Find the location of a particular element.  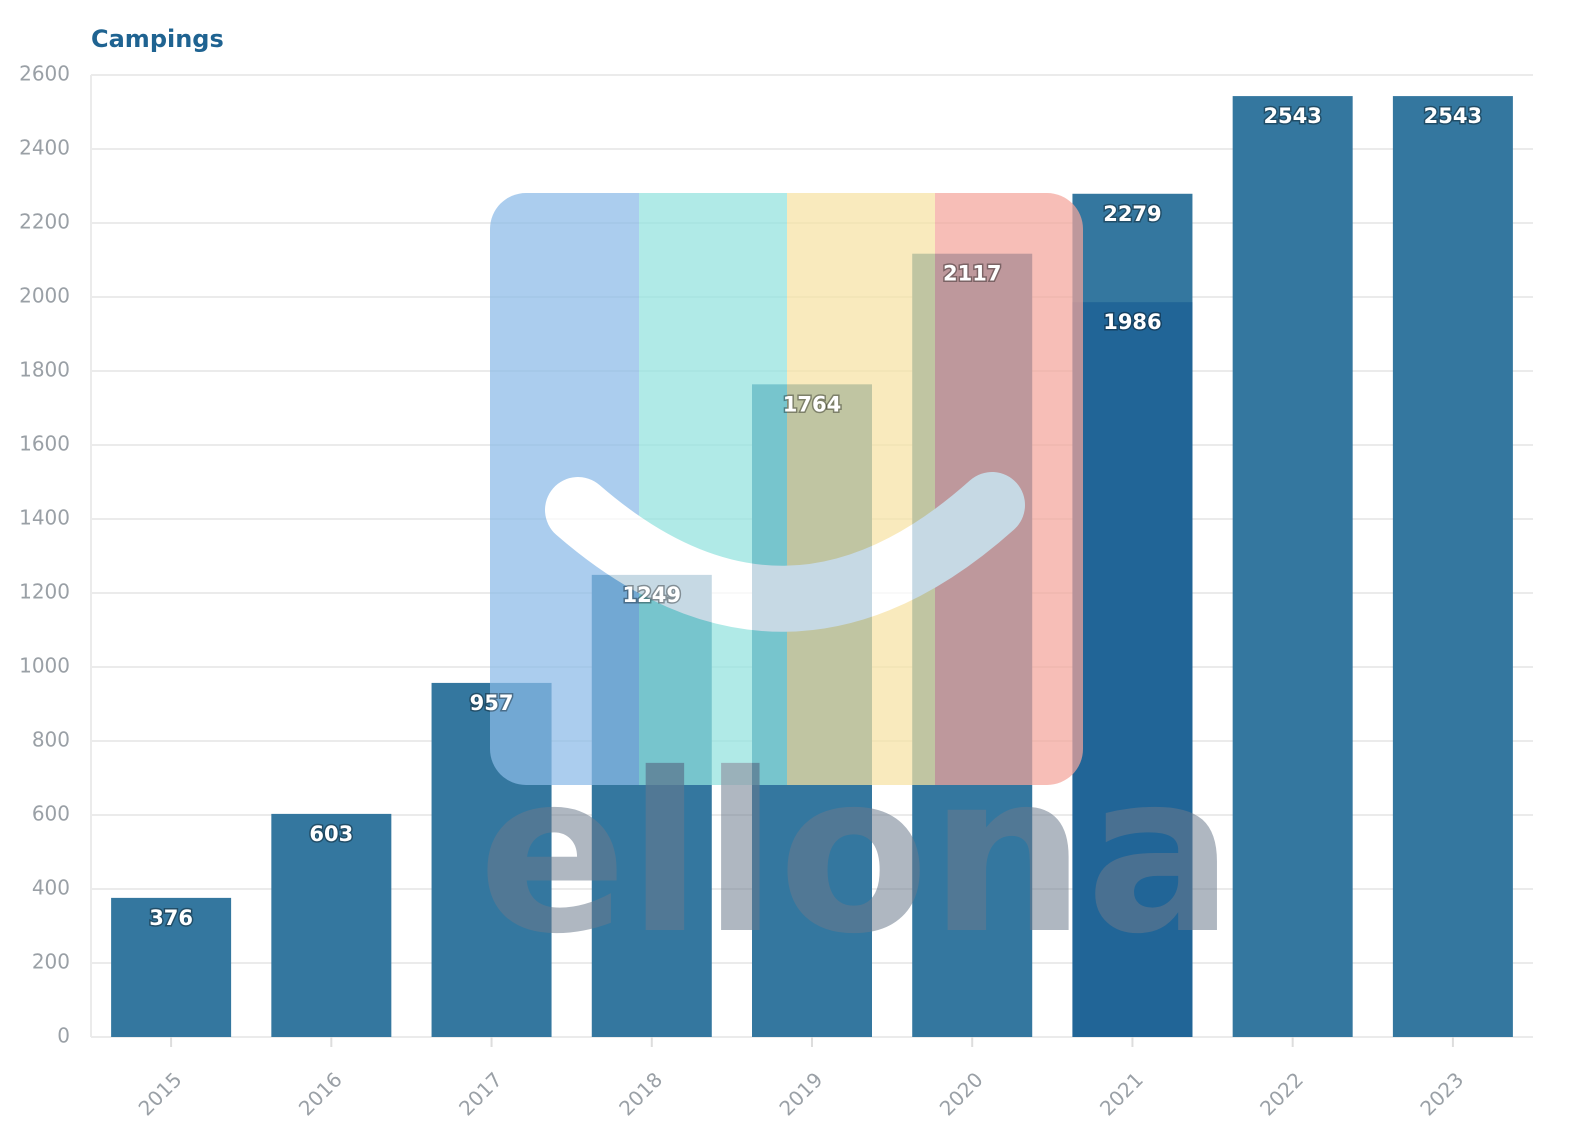

y-tick-label: 1400 is located at coordinates (44, 518).